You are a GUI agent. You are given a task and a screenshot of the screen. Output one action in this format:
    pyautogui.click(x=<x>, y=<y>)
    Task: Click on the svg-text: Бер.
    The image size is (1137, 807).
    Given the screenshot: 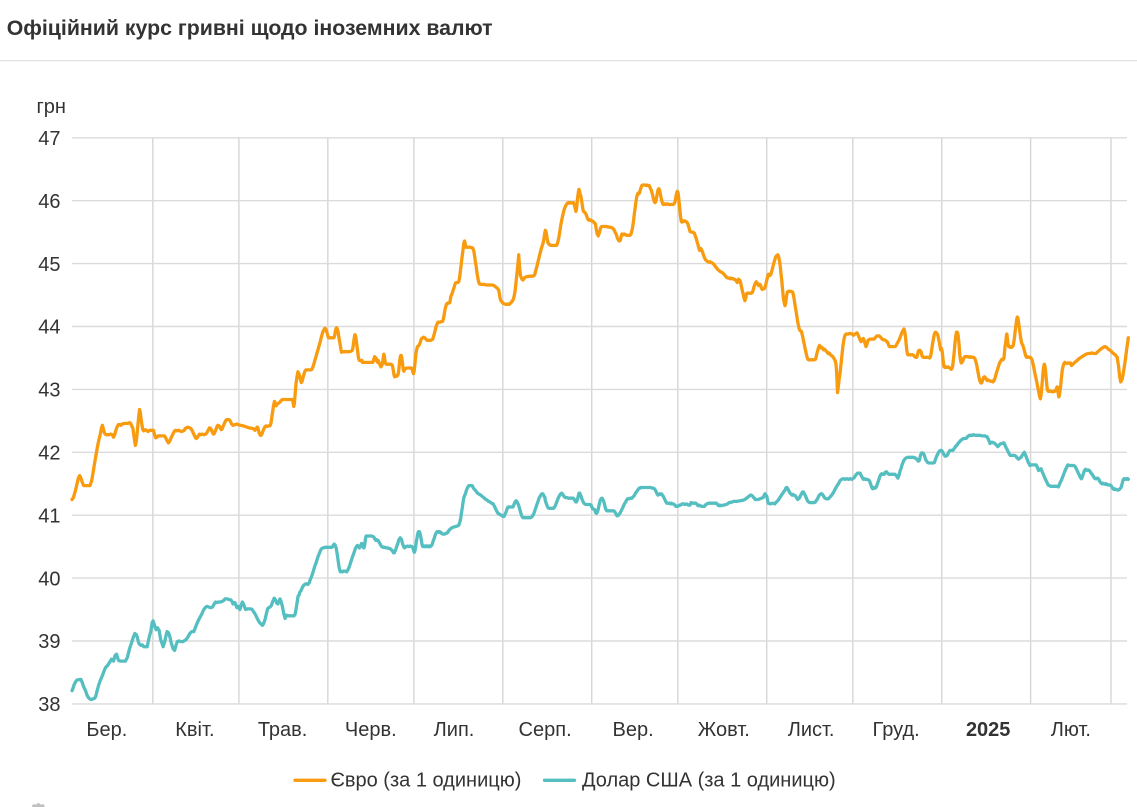 What is the action you would take?
    pyautogui.click(x=106, y=730)
    